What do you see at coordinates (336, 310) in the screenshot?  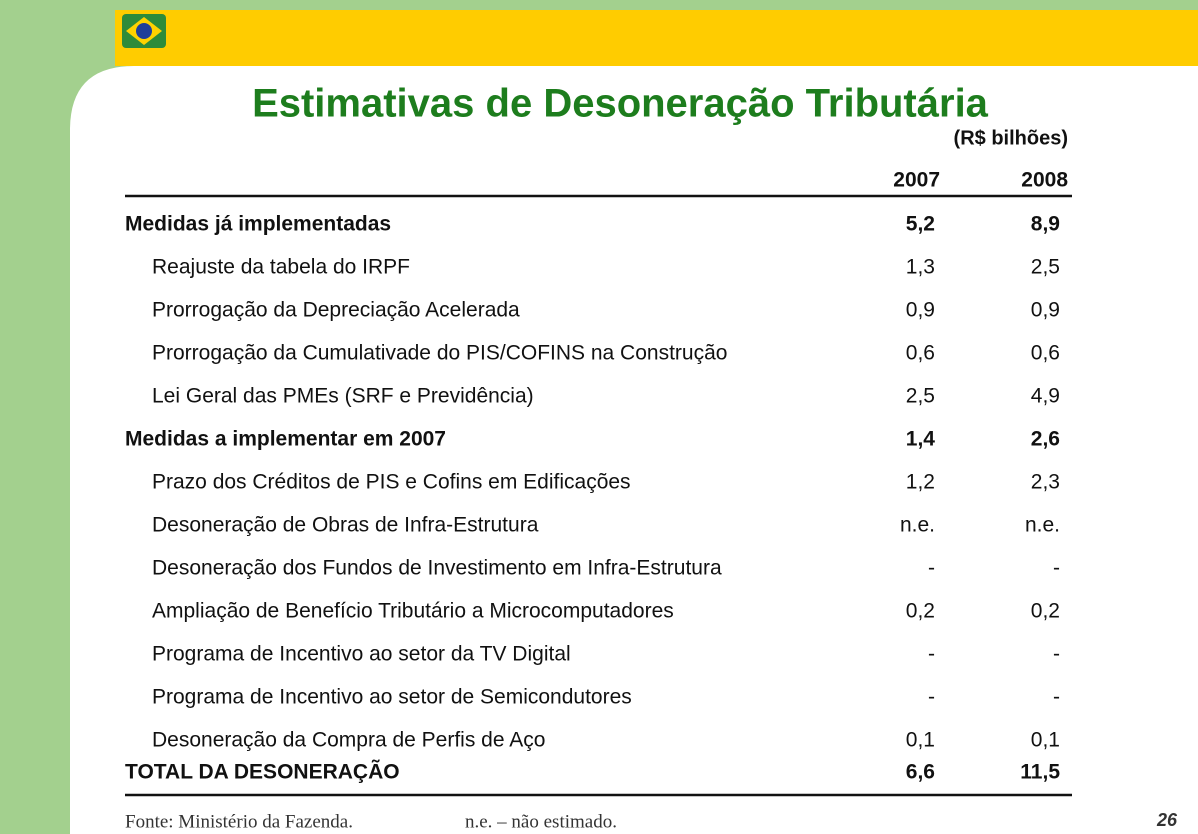 I see `item-label: Prorrogação da Depreciação Acelerada` at bounding box center [336, 310].